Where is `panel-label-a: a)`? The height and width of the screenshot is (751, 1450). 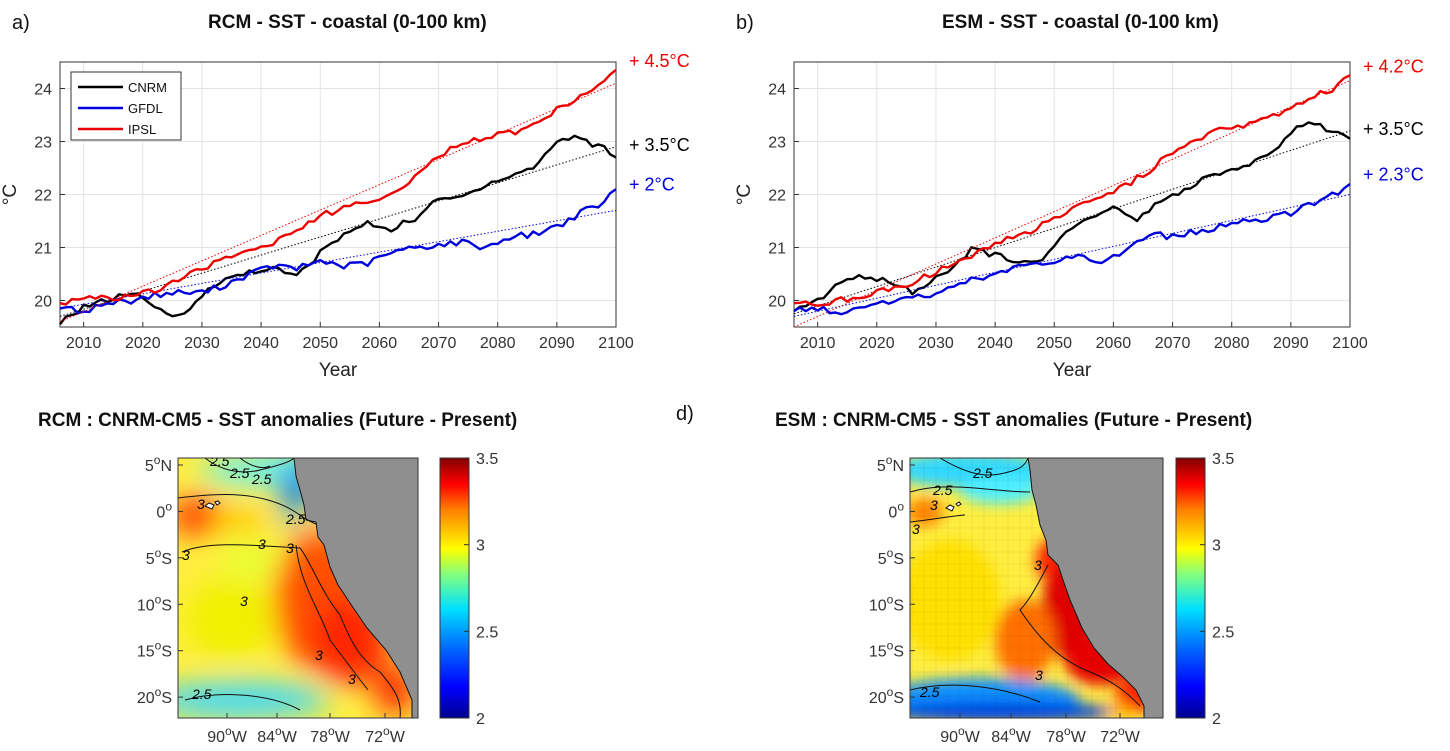 panel-label-a: a) is located at coordinates (21, 23).